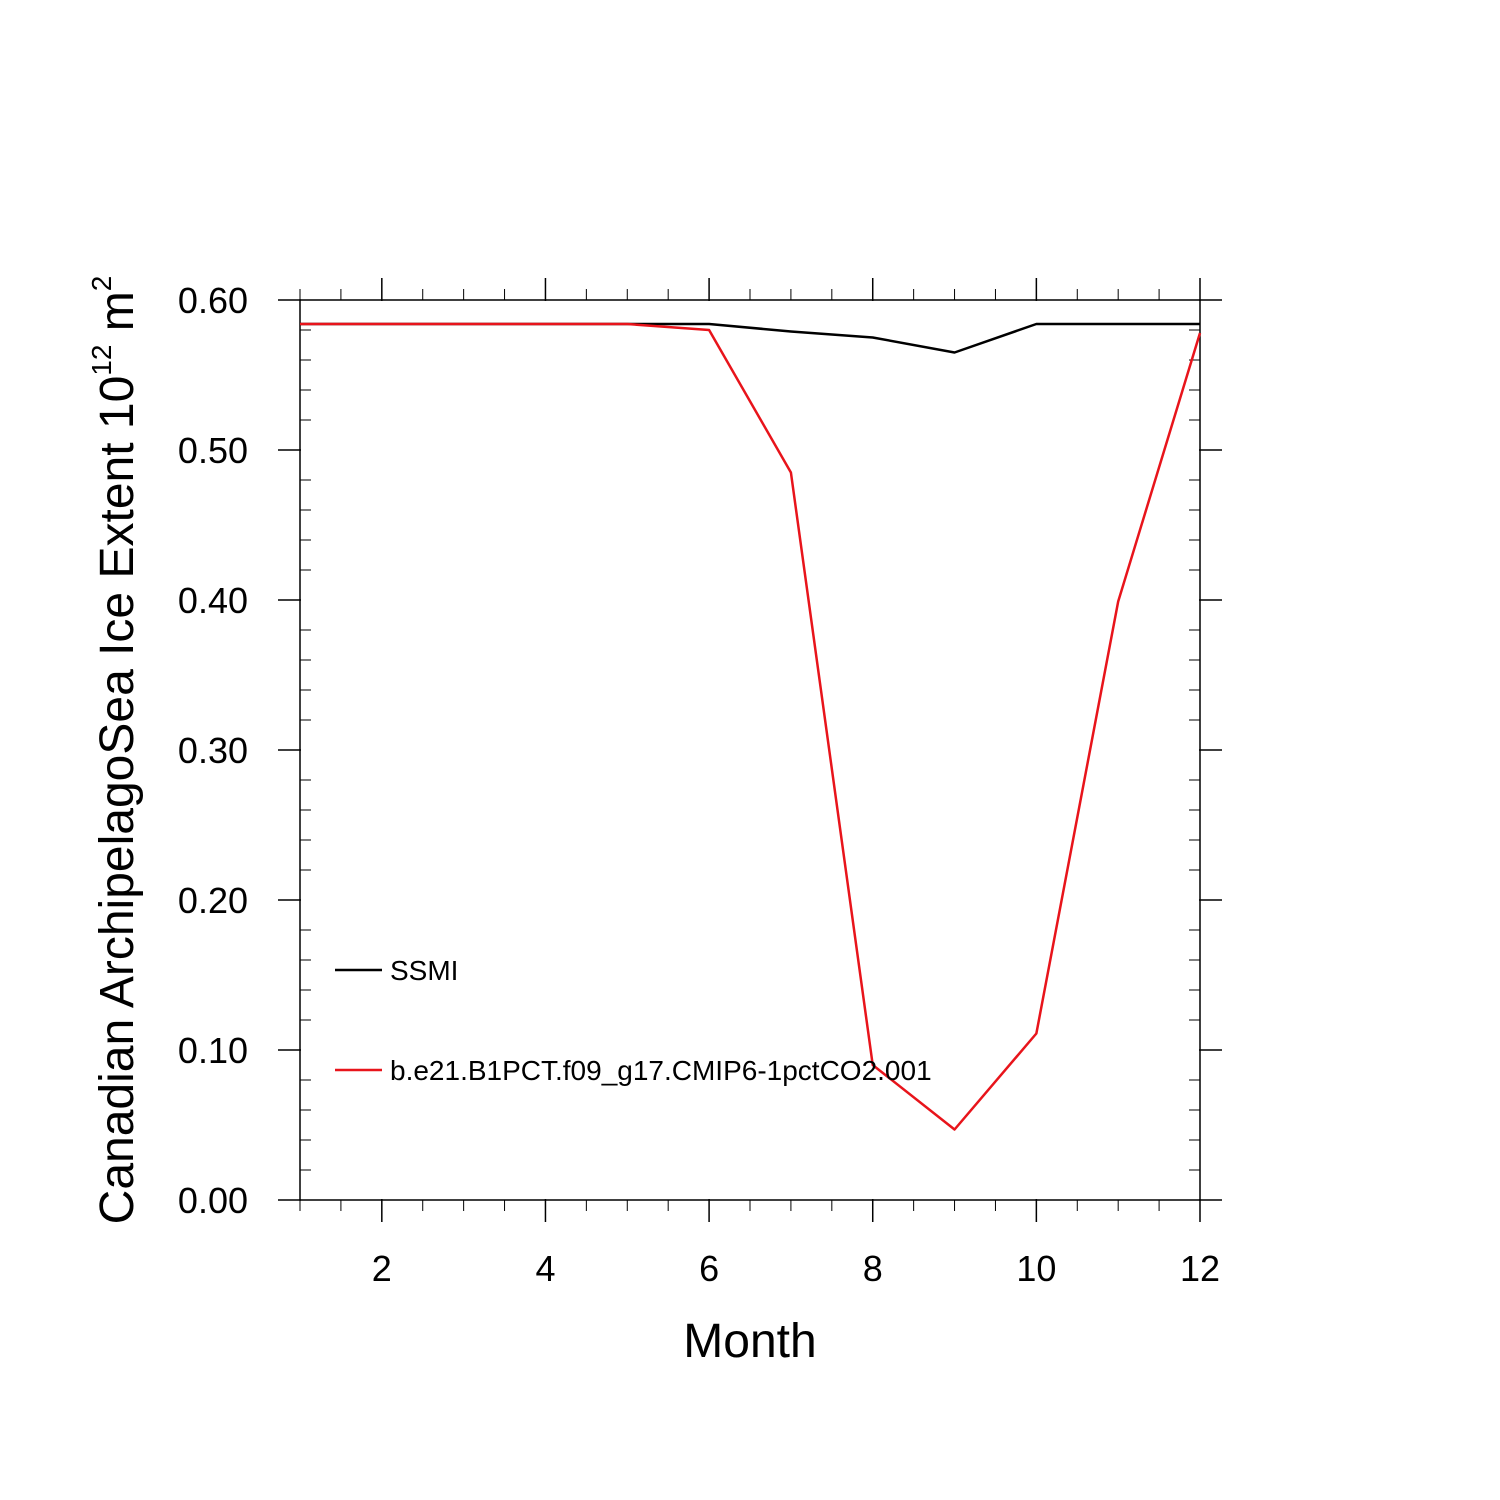  I want to click on y-tick-label: 0.60, so click(213, 300).